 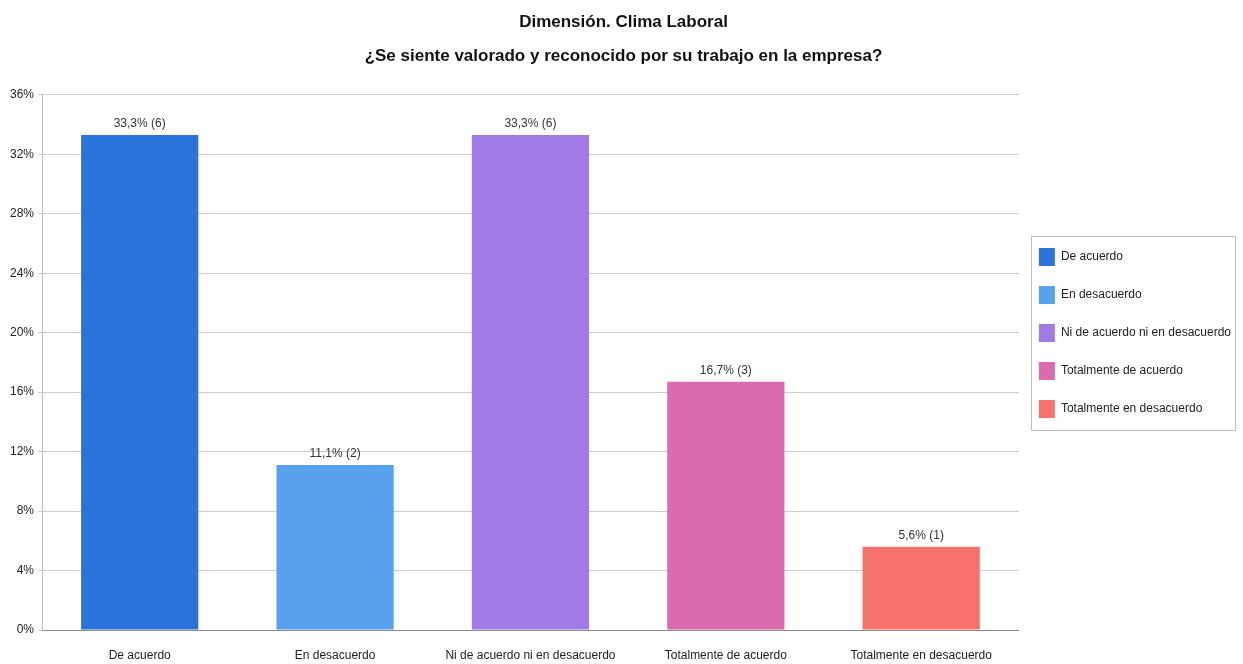 I want to click on chart-title: Dimensión. Clima Laboral, so click(x=623, y=21).